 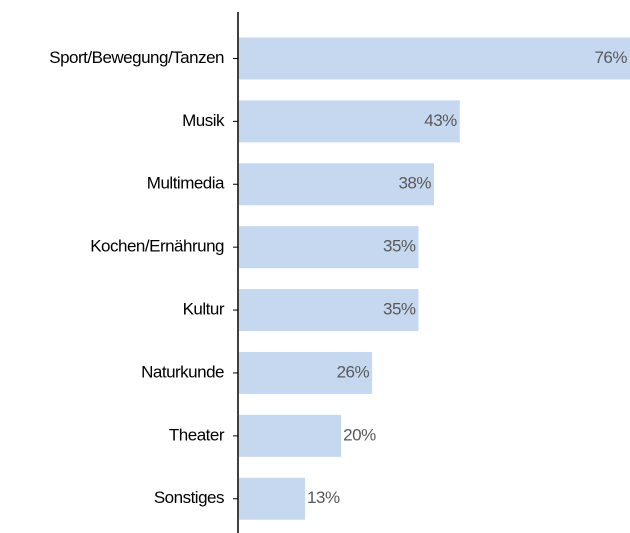 What do you see at coordinates (189, 497) in the screenshot?
I see `category-label: Sonstiges` at bounding box center [189, 497].